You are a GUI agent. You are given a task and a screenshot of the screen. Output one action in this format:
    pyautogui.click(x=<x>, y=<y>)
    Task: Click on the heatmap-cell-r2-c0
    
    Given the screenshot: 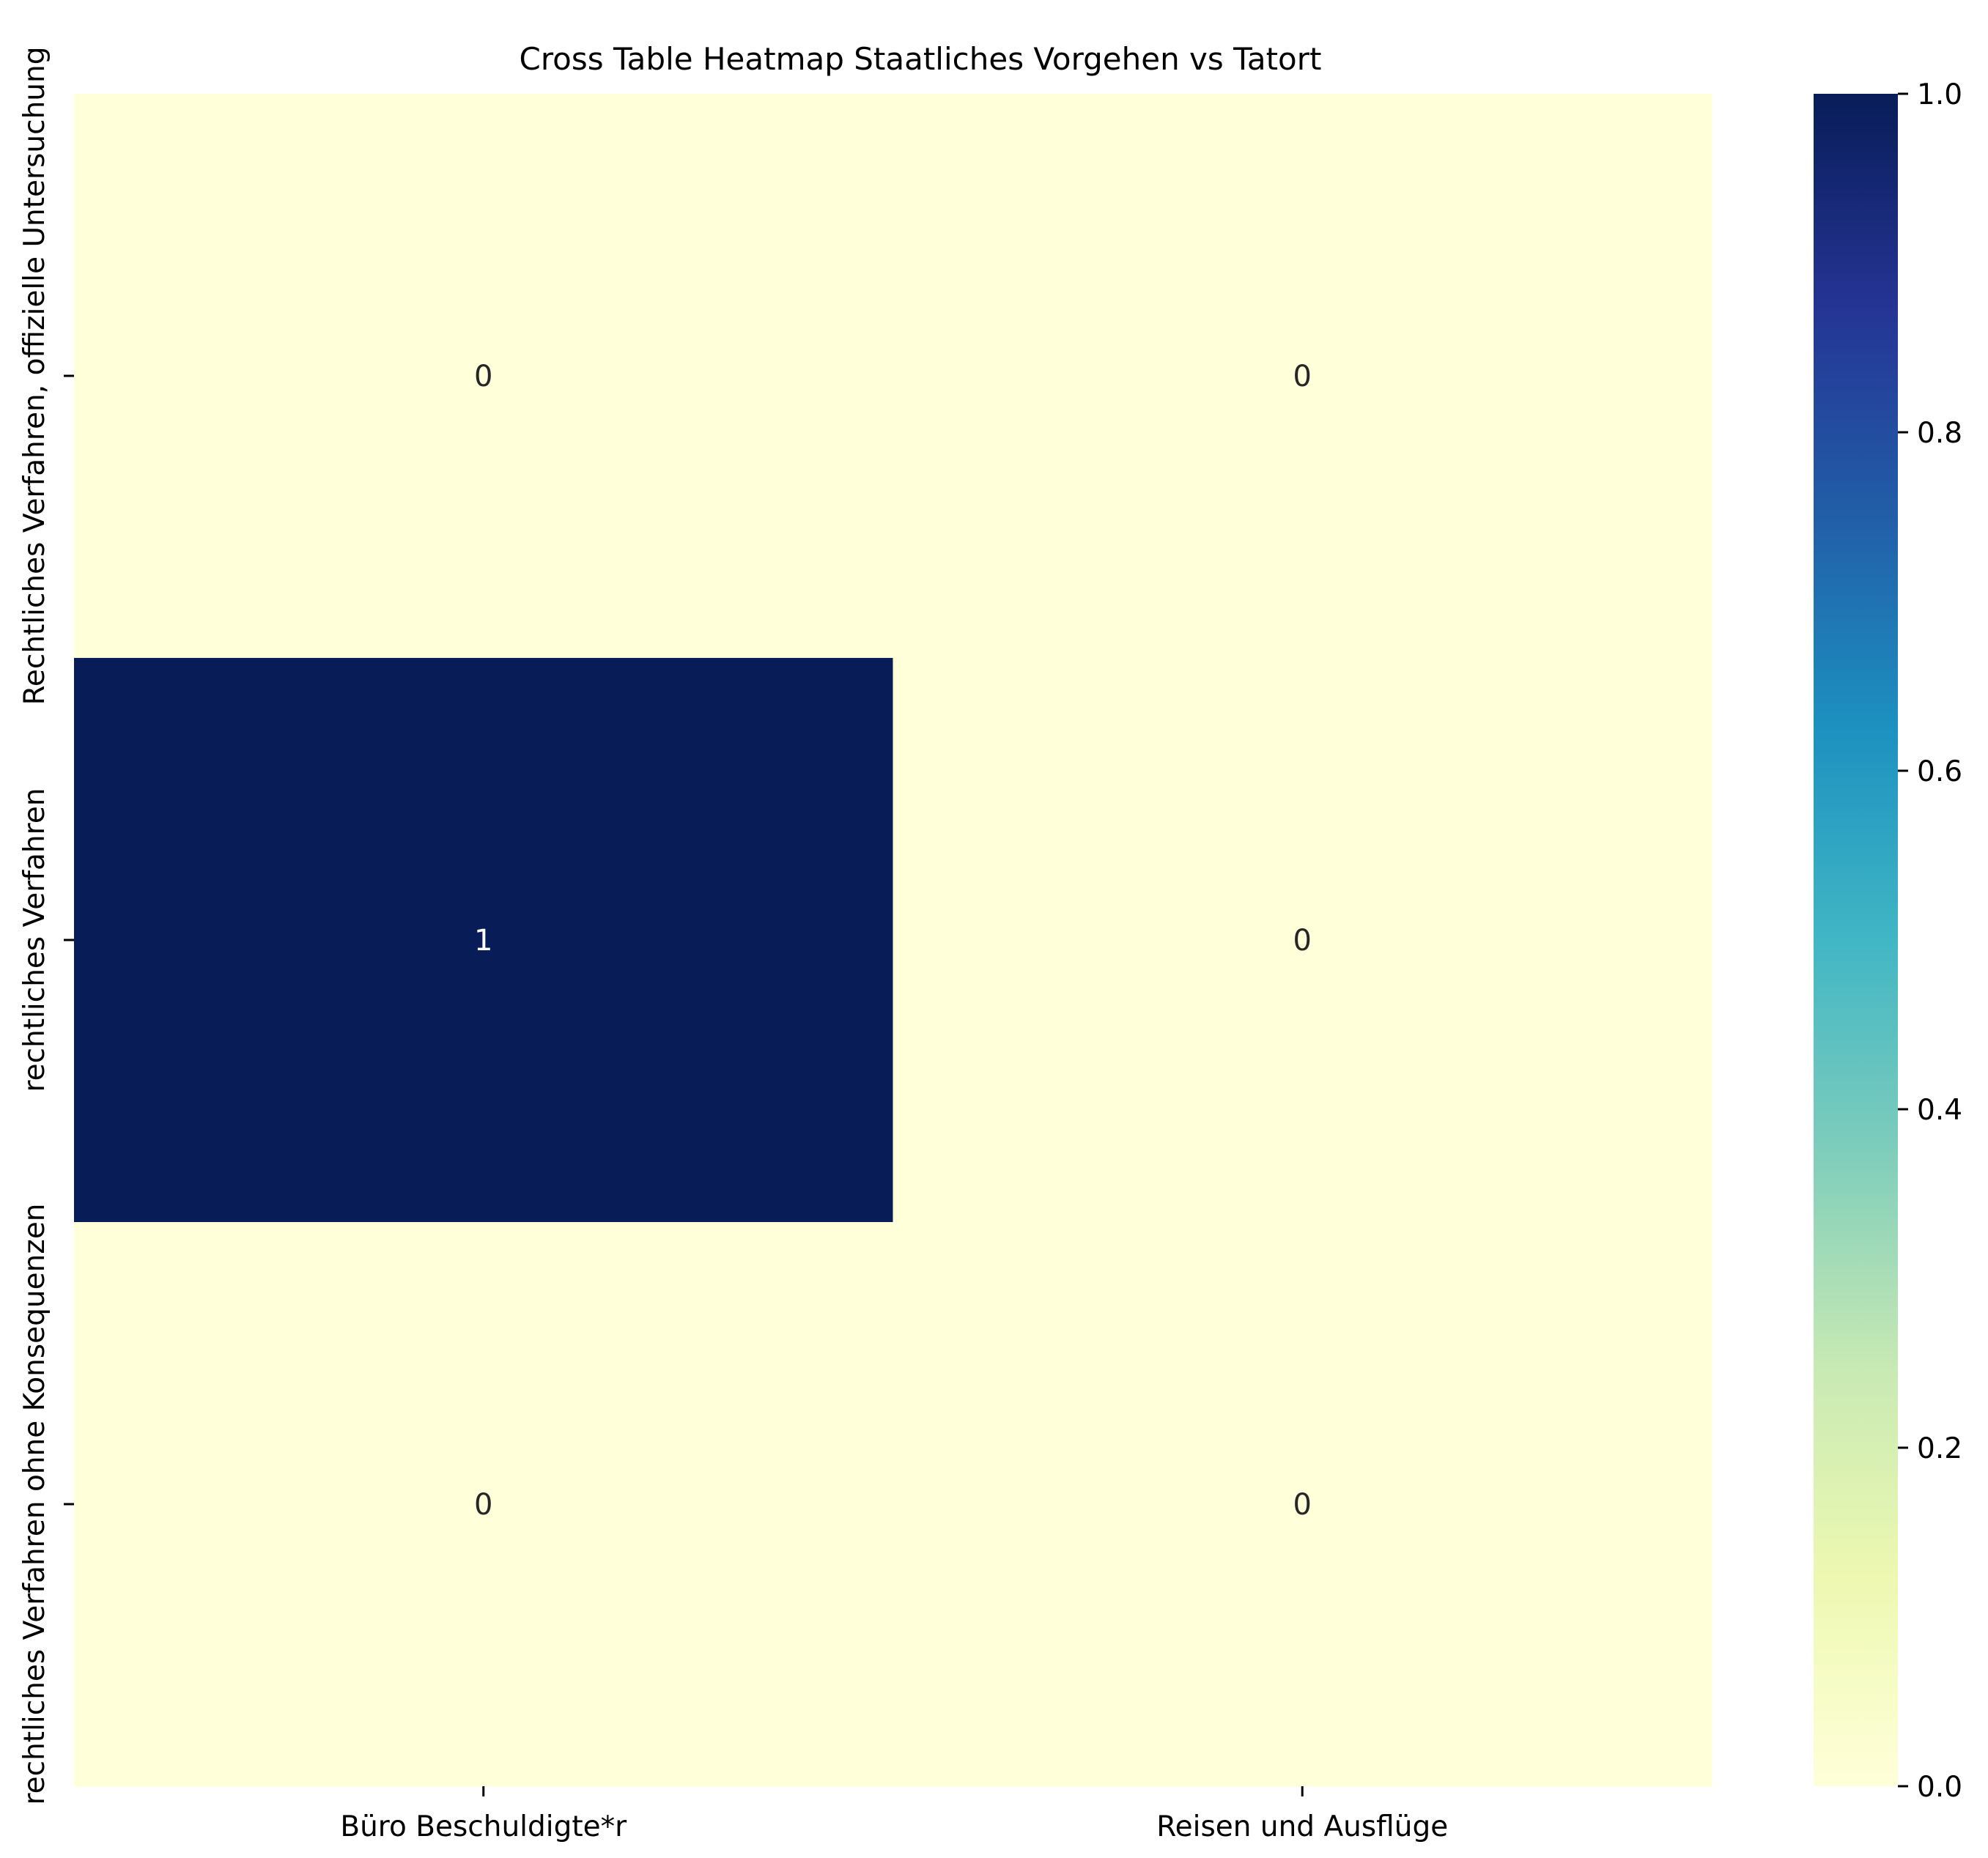 What is the action you would take?
    pyautogui.click(x=483, y=1504)
    